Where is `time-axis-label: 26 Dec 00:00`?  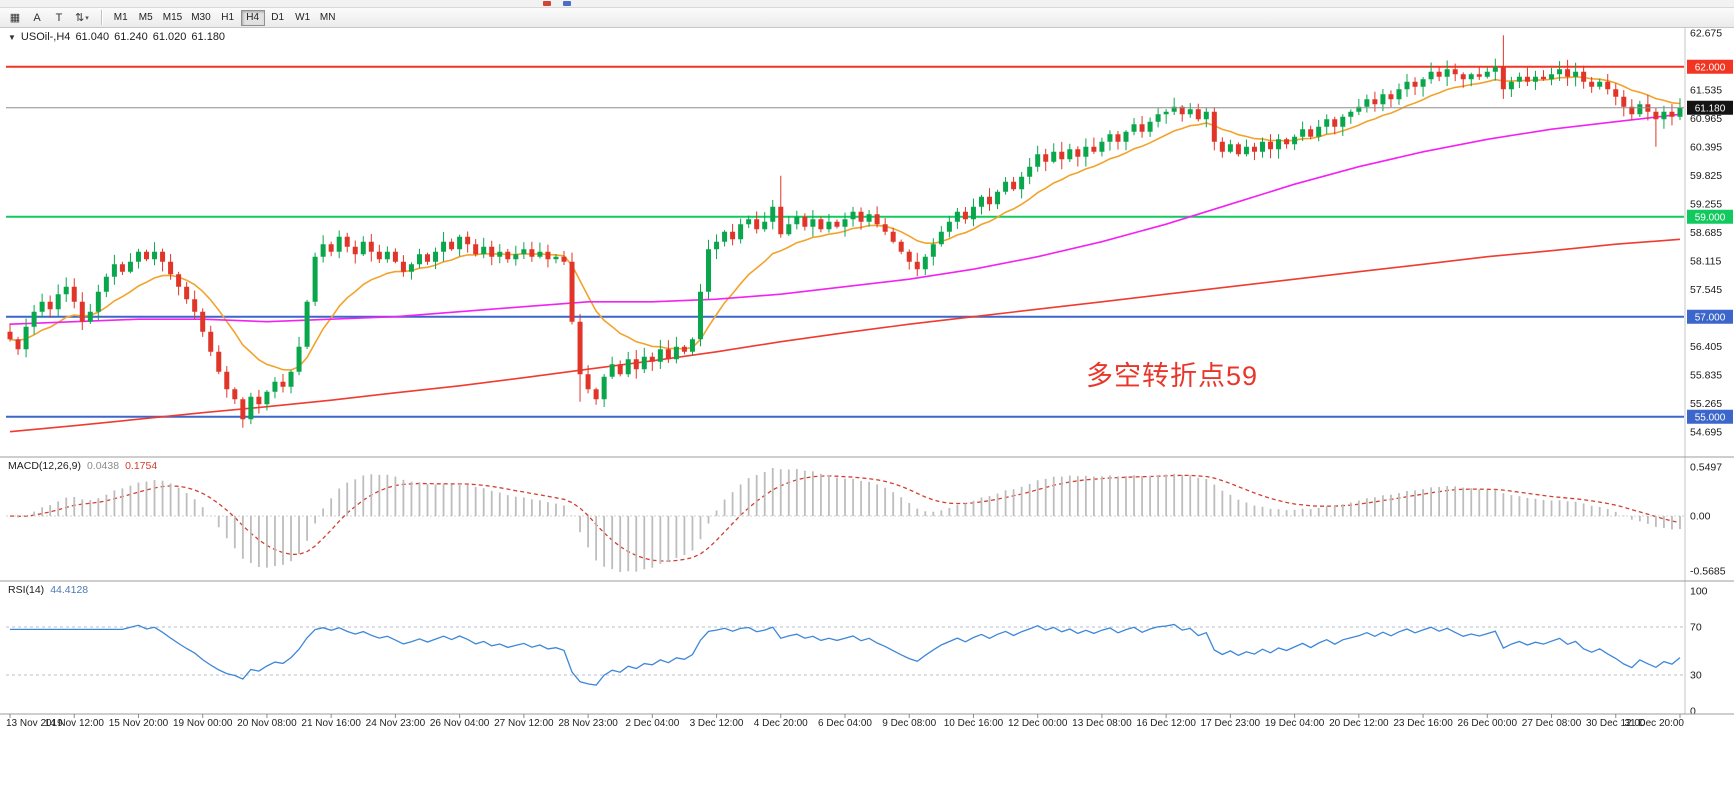
time-axis-label: 26 Dec 00:00 is located at coordinates (1488, 723).